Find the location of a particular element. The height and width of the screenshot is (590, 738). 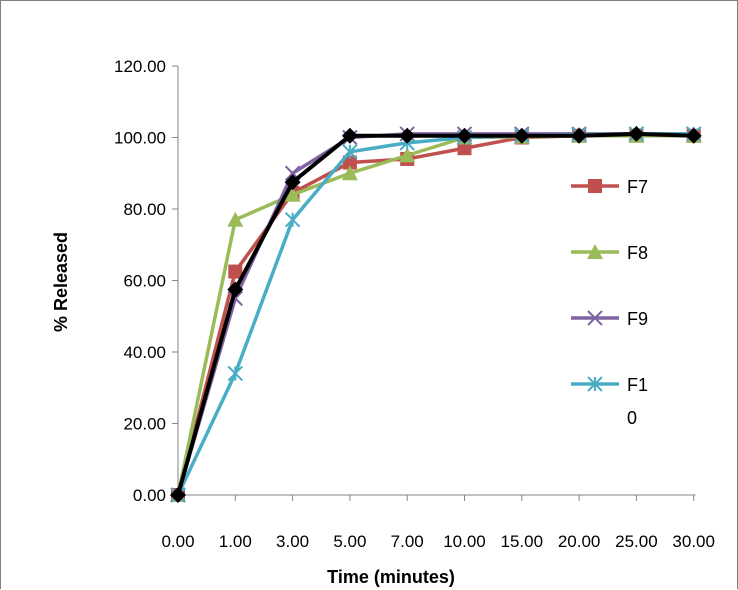

legend-label: F1 is located at coordinates (637, 385).